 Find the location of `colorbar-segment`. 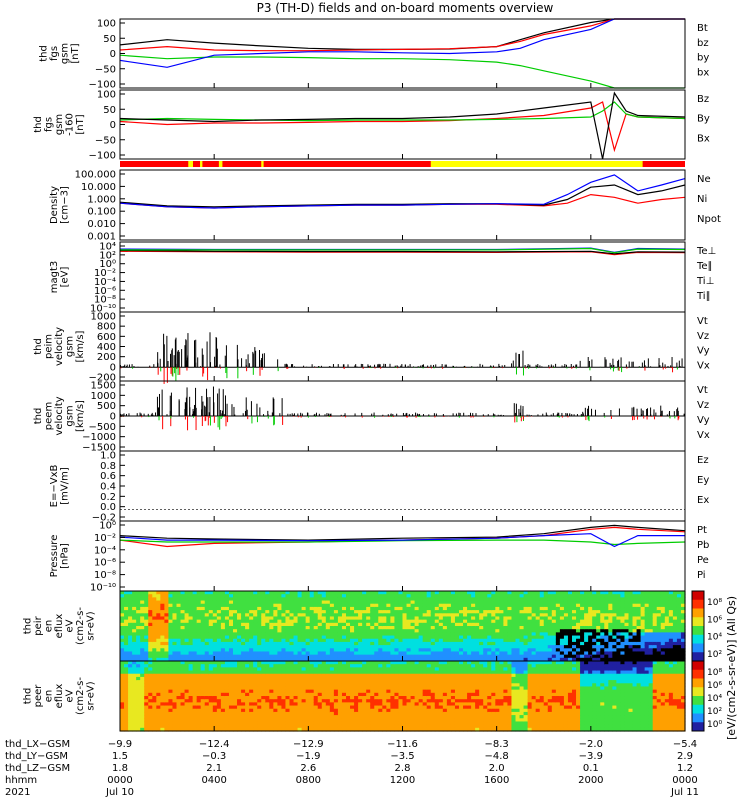

colorbar-segment is located at coordinates (698, 657).